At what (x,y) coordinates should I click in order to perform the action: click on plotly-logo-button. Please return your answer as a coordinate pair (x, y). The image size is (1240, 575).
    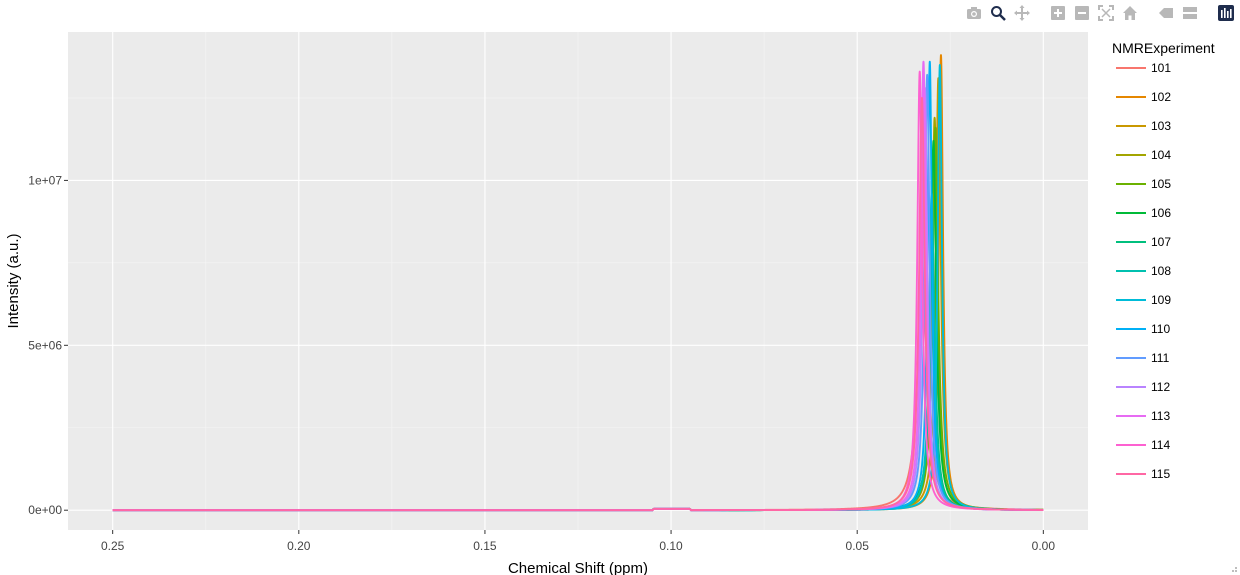
    Looking at the image, I should click on (1226, 13).